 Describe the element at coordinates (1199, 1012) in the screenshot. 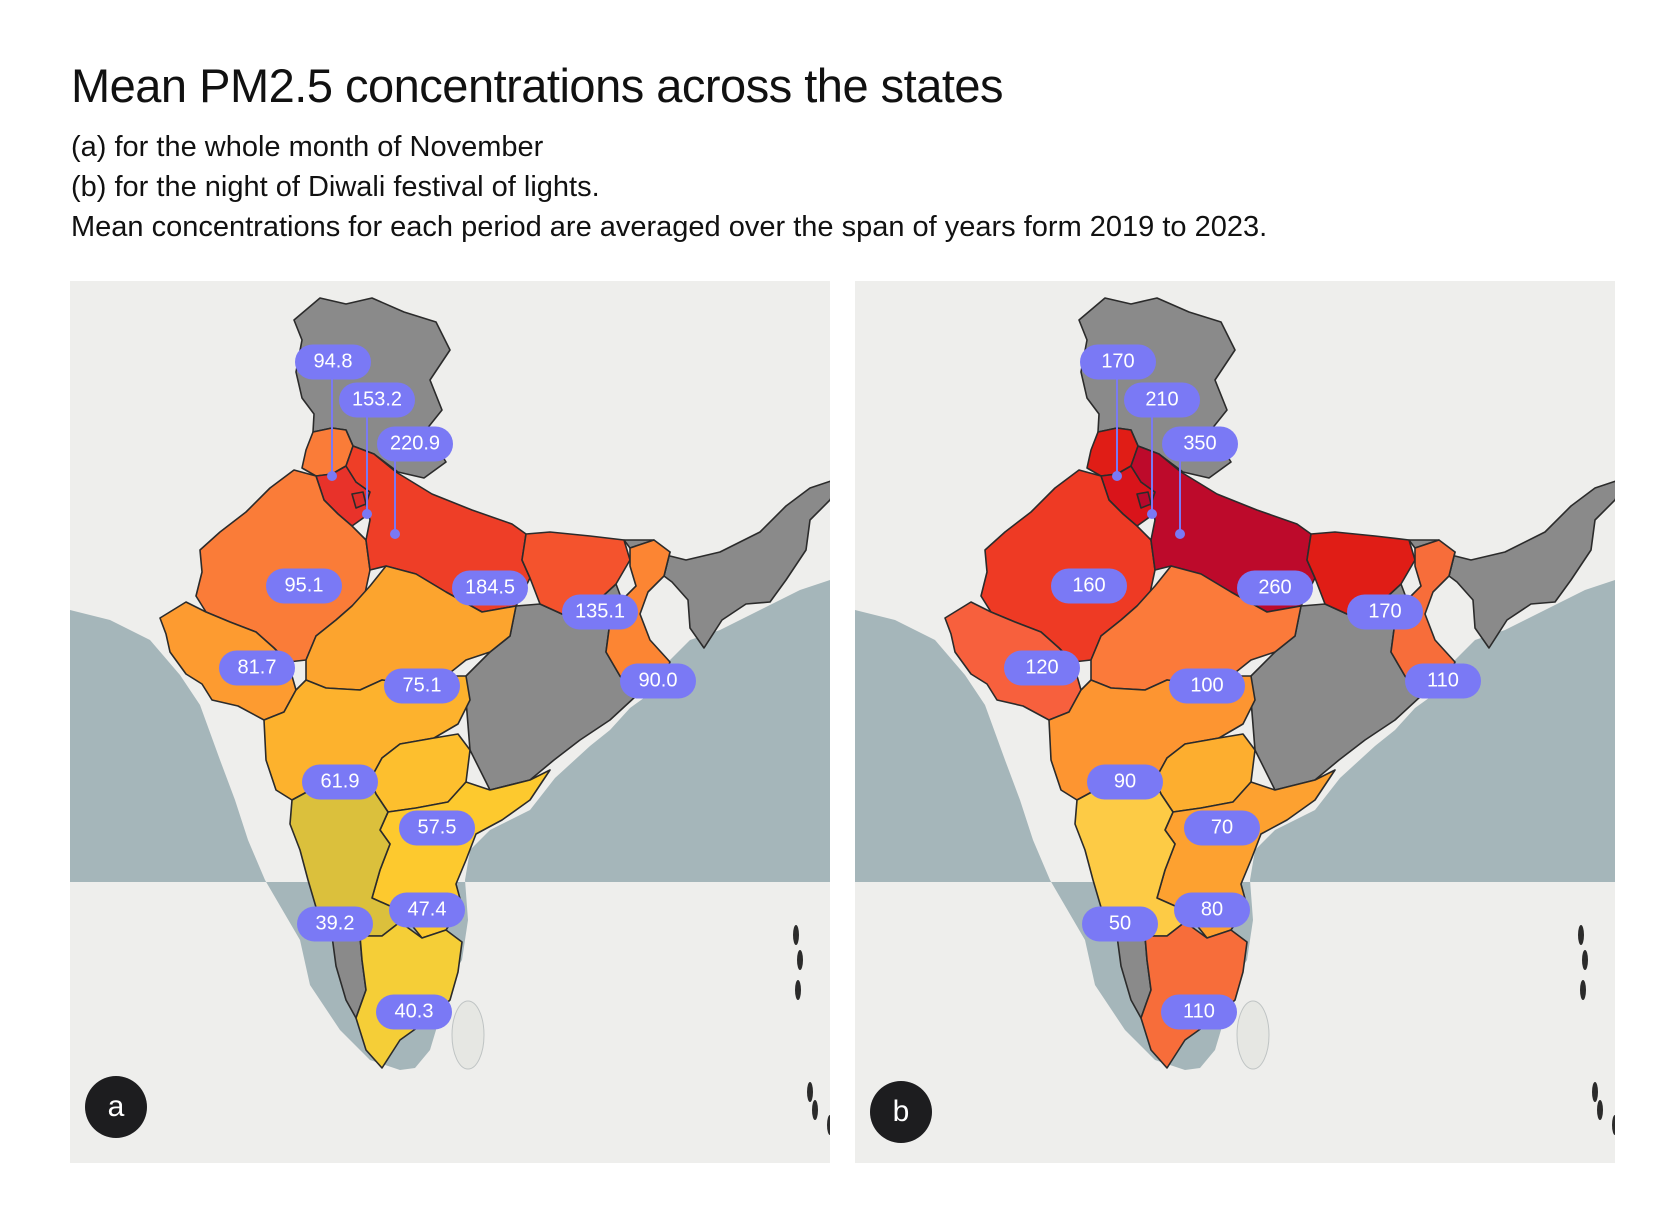

I see `value-label-tamil-nadu: 110` at that location.